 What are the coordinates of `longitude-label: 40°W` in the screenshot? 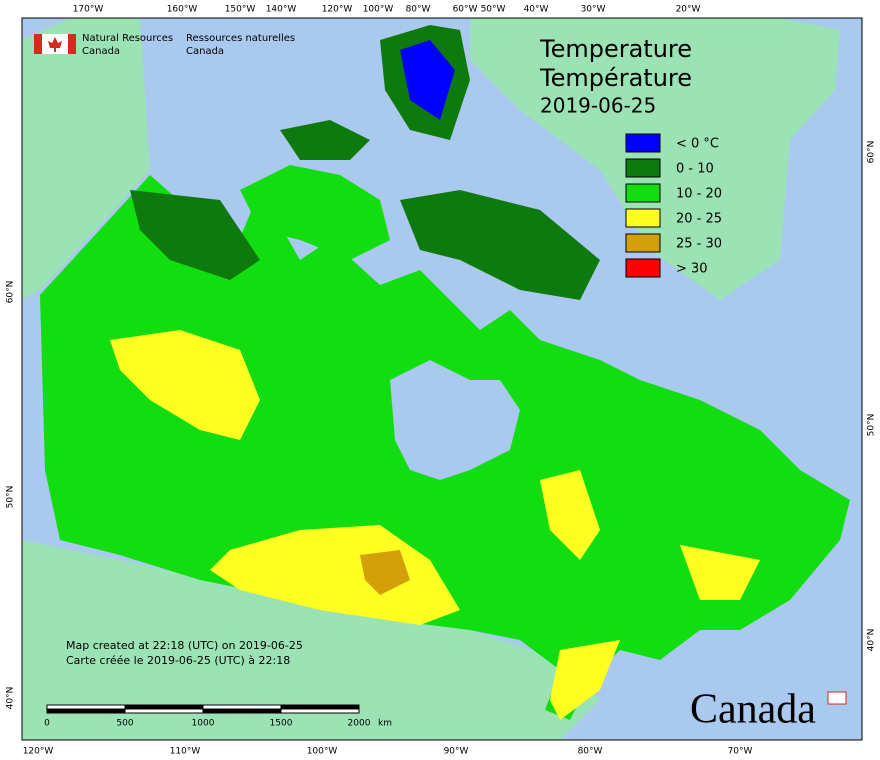 It's located at (536, 10).